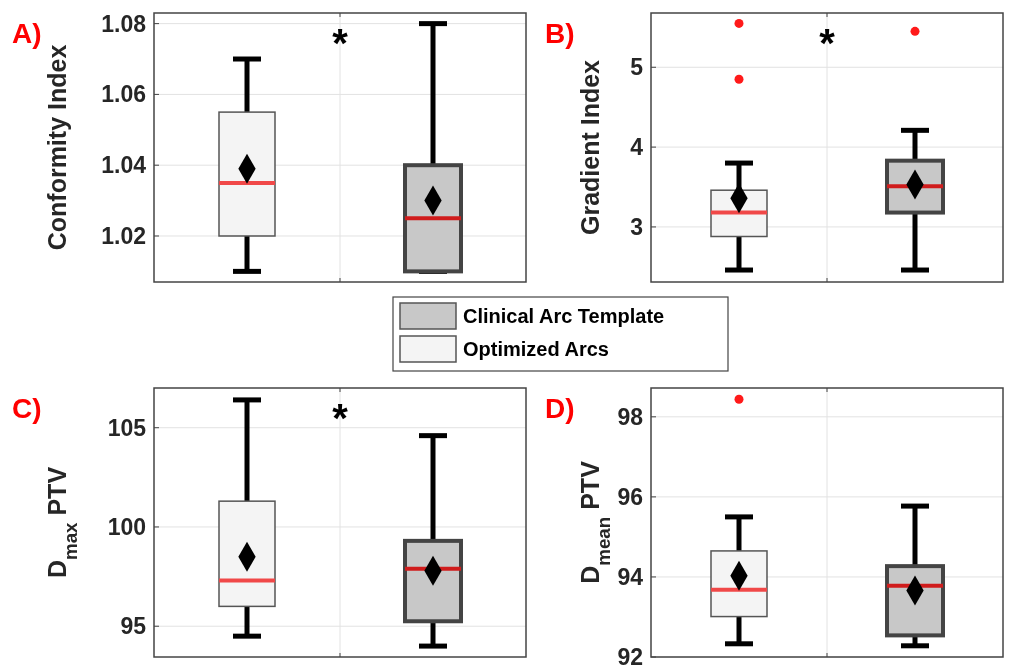 This screenshot has height=672, width=1010. What do you see at coordinates (126, 527) in the screenshot?
I see `y-tick-label: 100` at bounding box center [126, 527].